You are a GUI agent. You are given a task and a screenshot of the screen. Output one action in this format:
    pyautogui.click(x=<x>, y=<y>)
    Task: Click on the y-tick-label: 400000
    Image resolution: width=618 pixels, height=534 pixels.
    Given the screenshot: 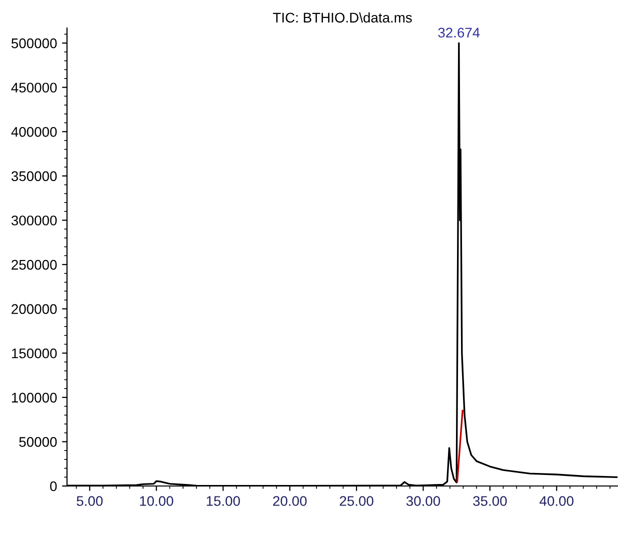 What is the action you would take?
    pyautogui.click(x=34, y=131)
    